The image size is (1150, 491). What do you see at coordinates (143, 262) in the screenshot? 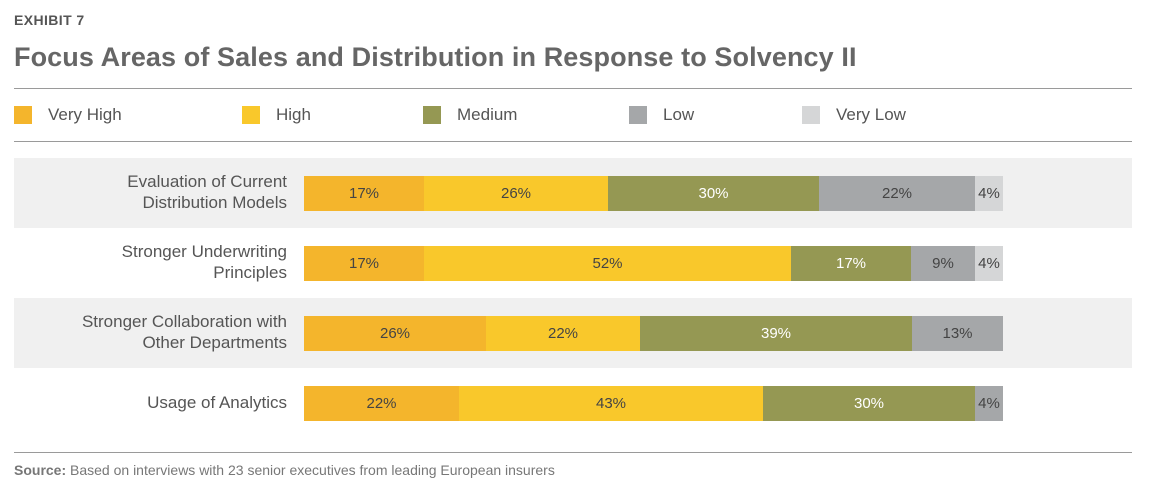
I see `category-label: Stronger Underwriting Principles` at bounding box center [143, 262].